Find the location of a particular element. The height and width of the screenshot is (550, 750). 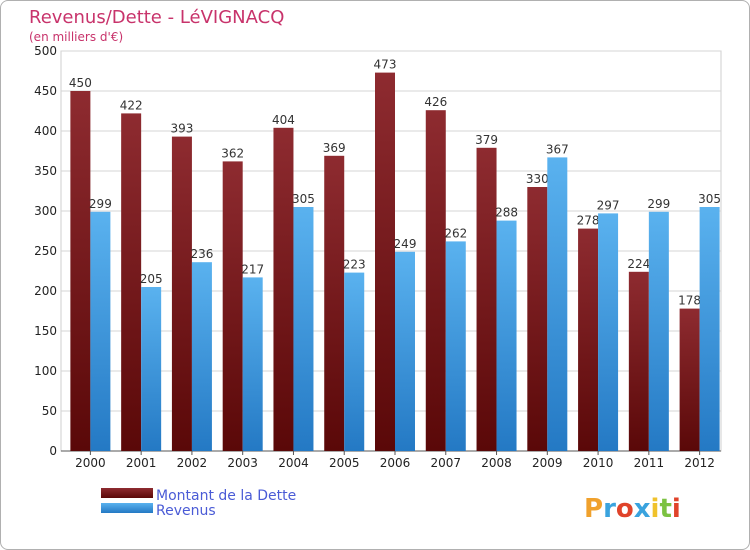

x-tick-label: 2009 is located at coordinates (547, 463).